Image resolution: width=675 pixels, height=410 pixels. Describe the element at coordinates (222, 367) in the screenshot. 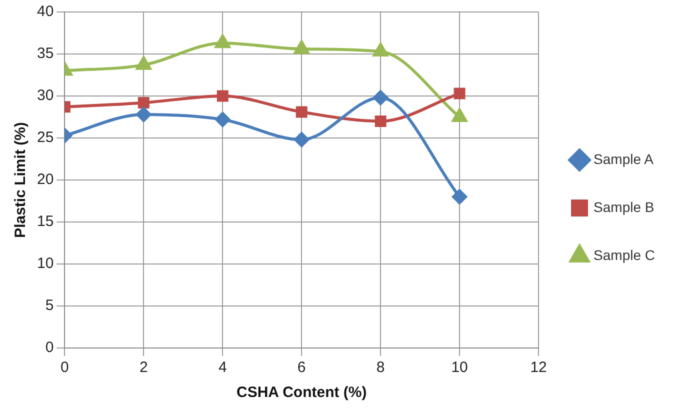

I see `x-tick-label: 4` at that location.